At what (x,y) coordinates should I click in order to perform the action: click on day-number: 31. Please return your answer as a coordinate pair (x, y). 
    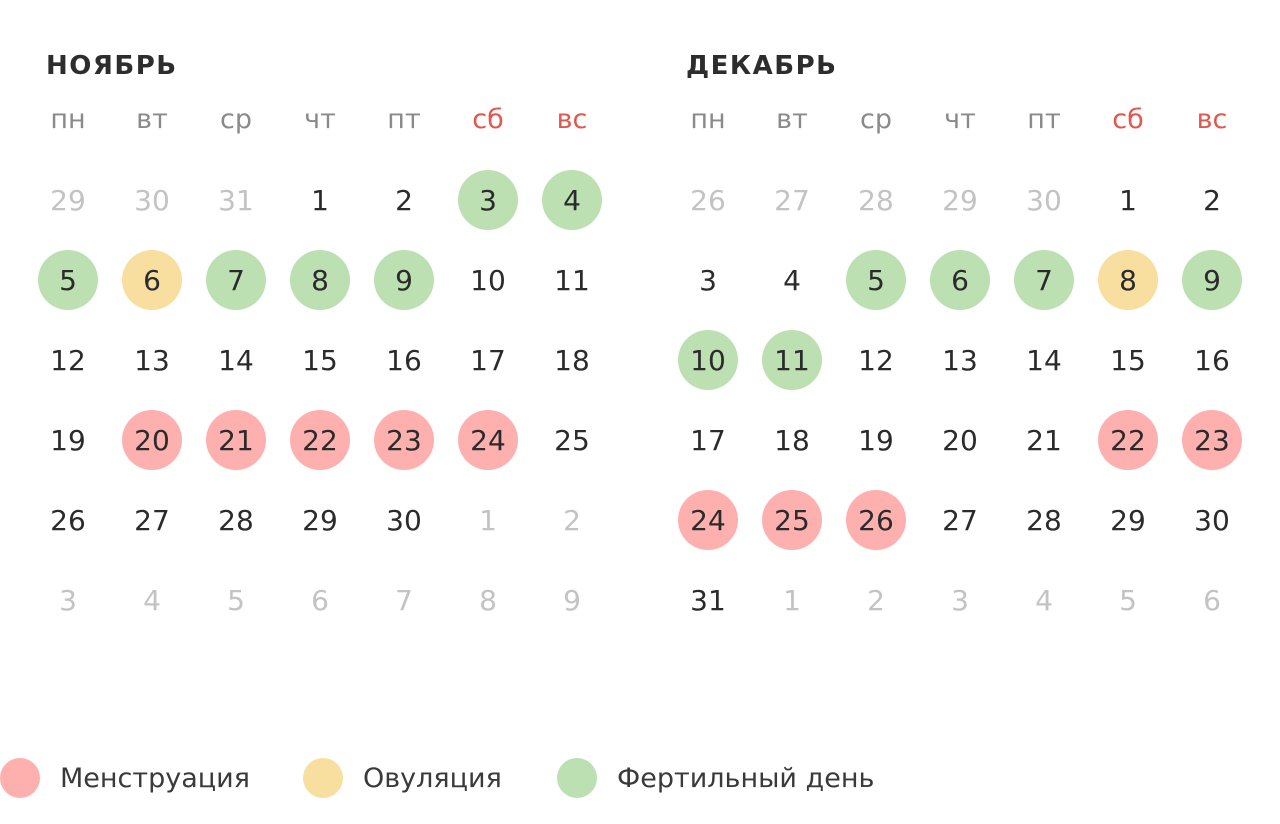
    Looking at the image, I should click on (236, 200).